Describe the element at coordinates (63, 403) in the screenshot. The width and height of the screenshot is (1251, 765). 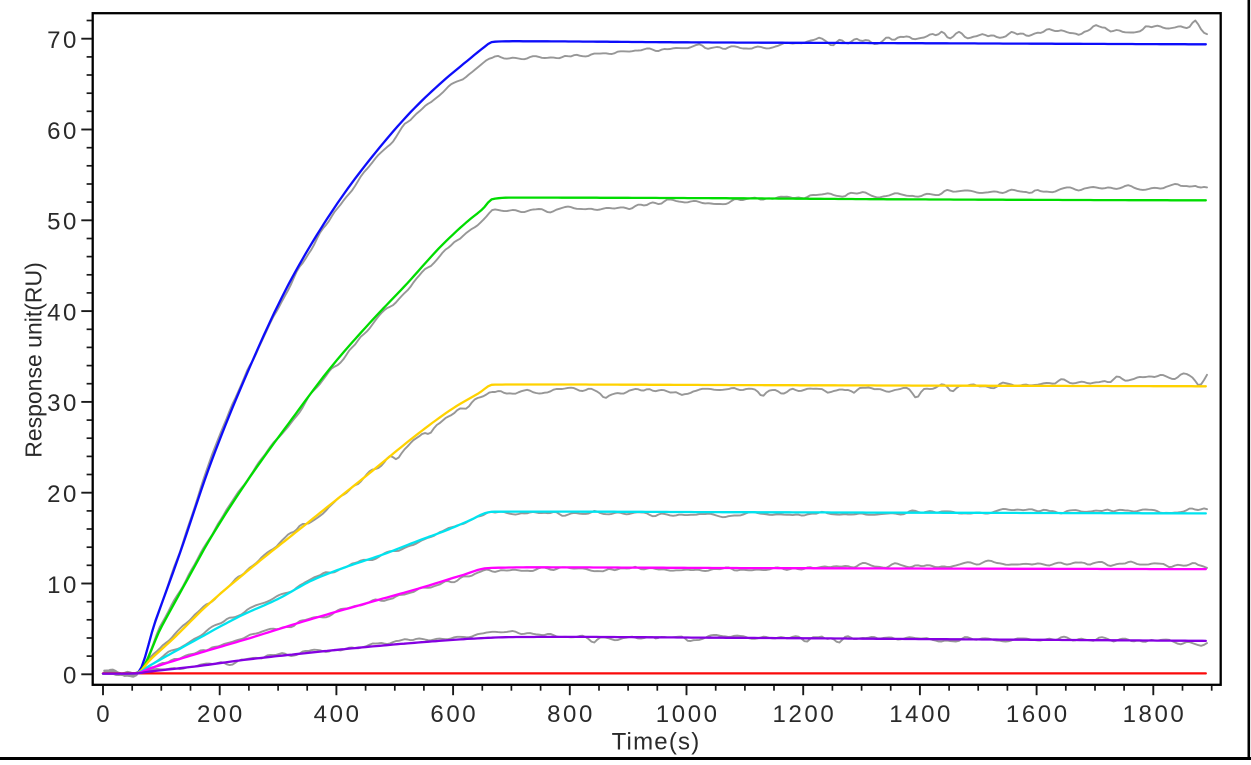
I see `svg-text: 30` at that location.